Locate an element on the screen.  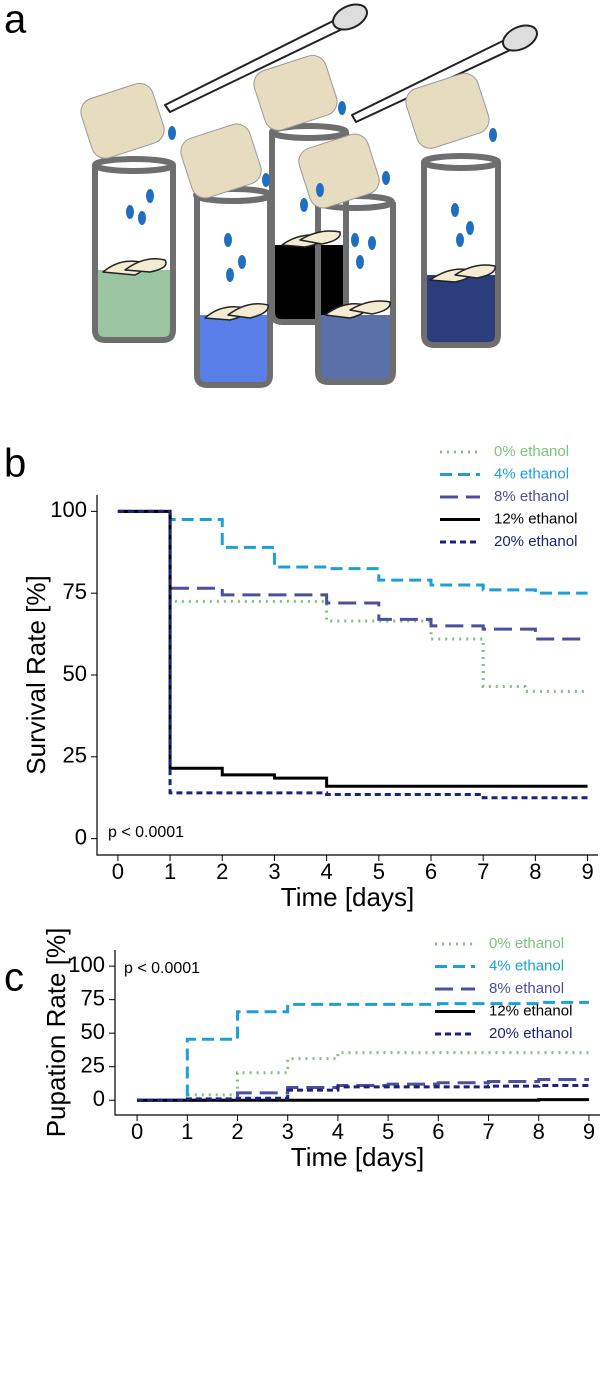
y-axis-title: Pupation Rate [%] is located at coordinates (56, 1033).